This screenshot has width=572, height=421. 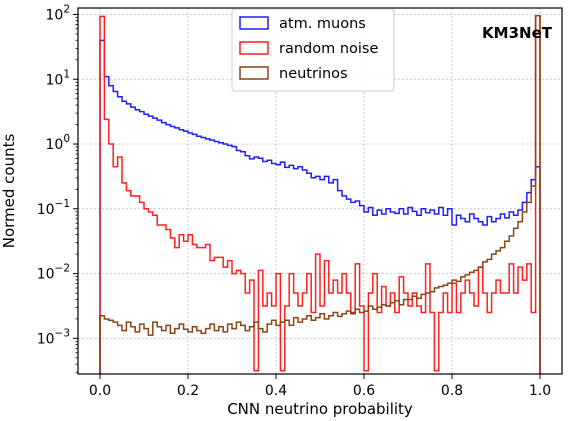 What do you see at coordinates (53, 273) in the screenshot?
I see `y-tick-label: 10⁻²` at bounding box center [53, 273].